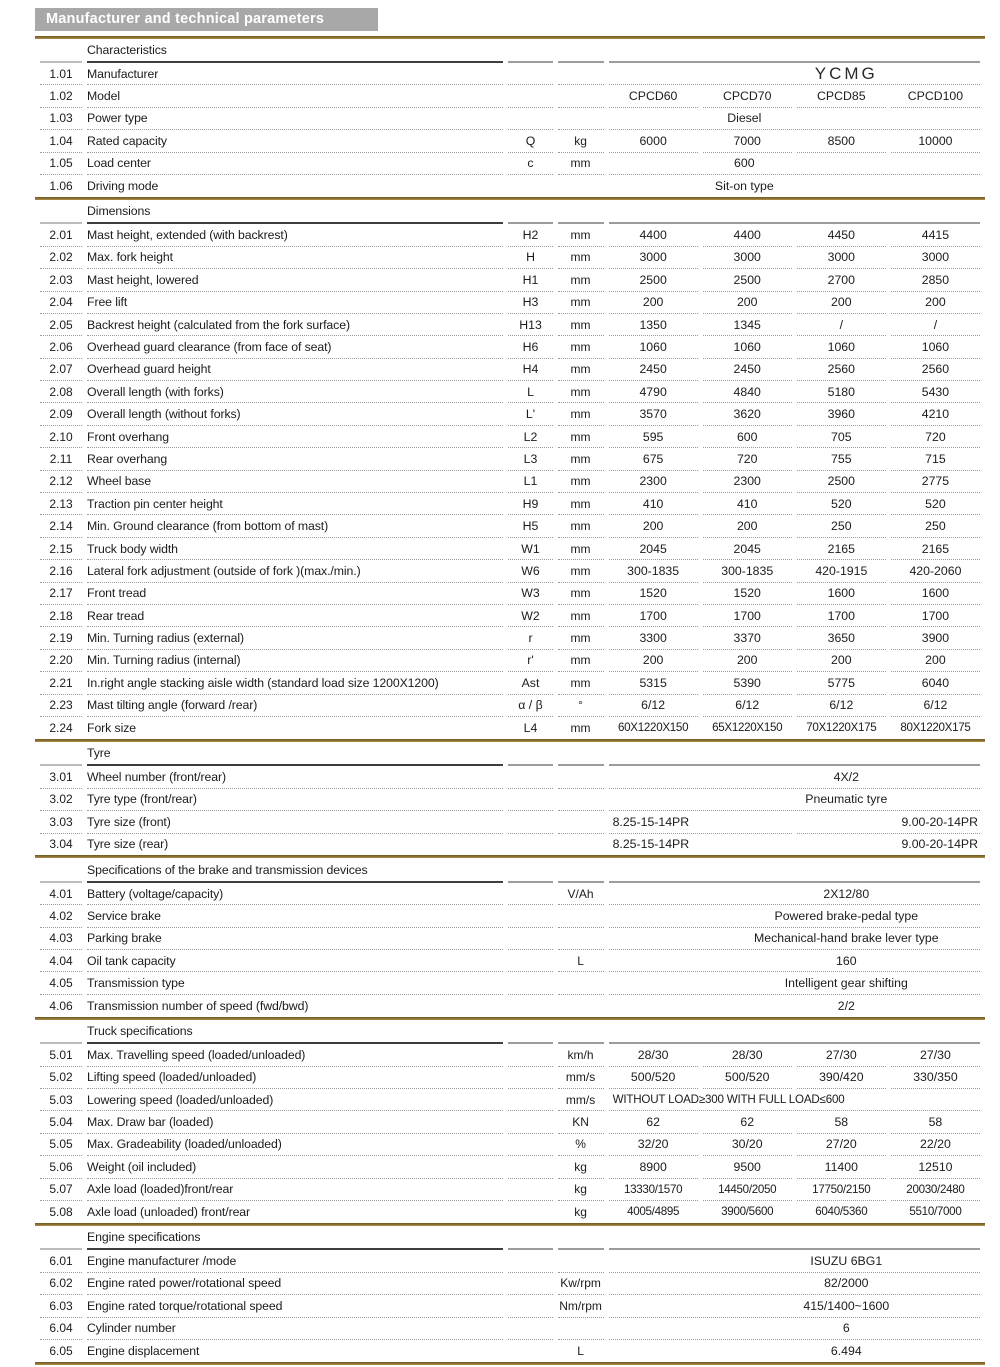 Image resolution: width=1000 pixels, height=1367 pixels. I want to click on section-heading: Characteristics, so click(295, 51).